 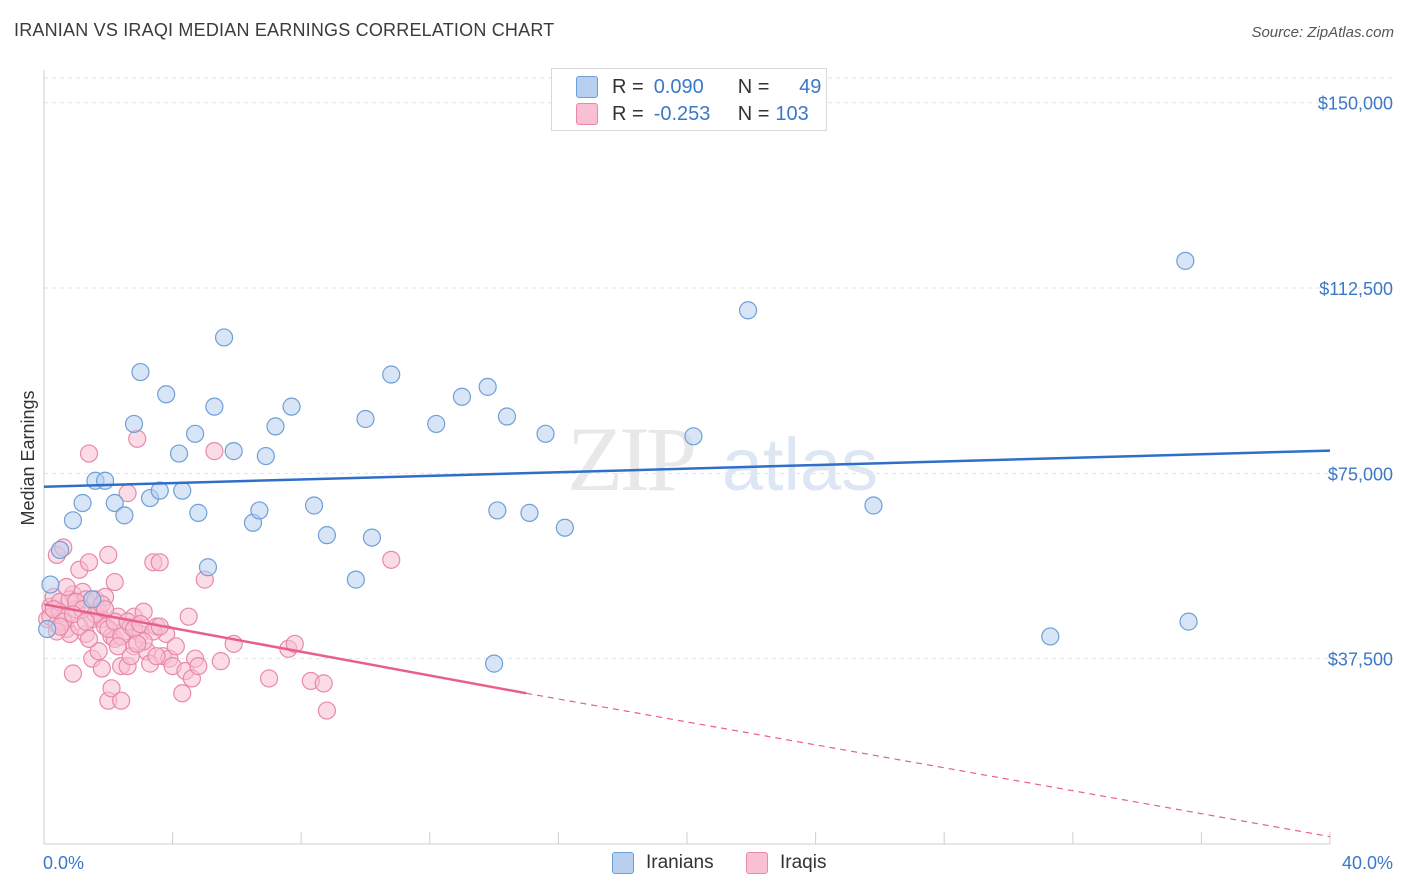 I want to click on y-tick-label: $150,000, so click(x=1355, y=104).